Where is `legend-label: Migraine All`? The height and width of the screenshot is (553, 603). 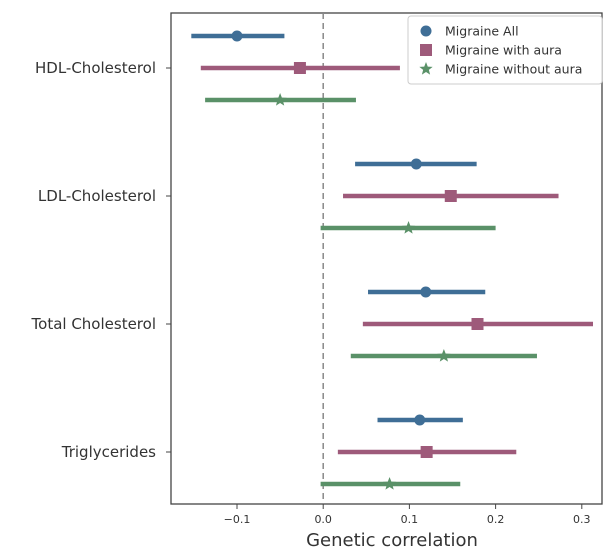 legend-label: Migraine All is located at coordinates (482, 31).